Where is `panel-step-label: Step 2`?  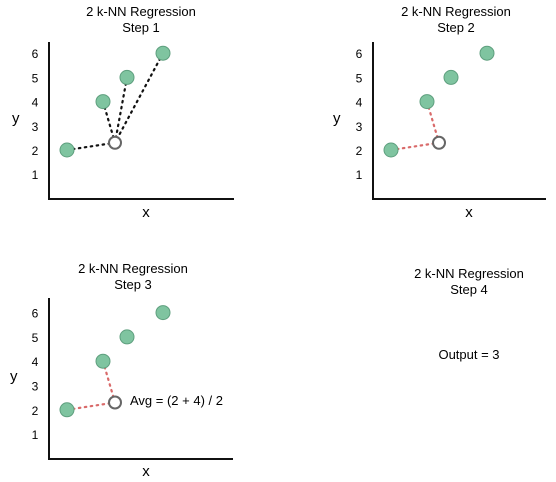
panel-step-label: Step 2 is located at coordinates (456, 27).